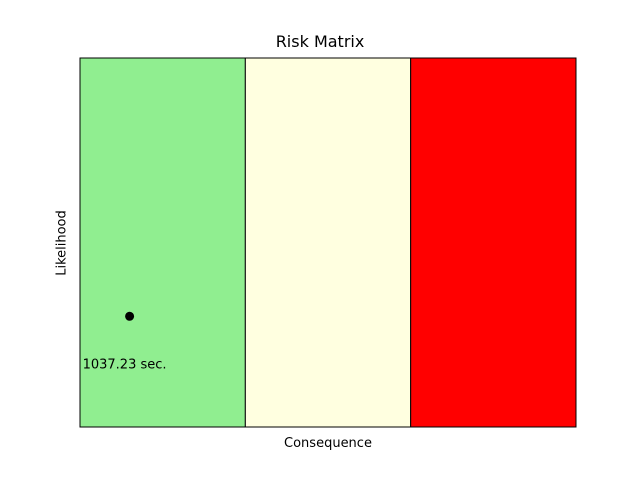 Image resolution: width=640 pixels, height=480 pixels. I want to click on x-axis-label: Consequence, so click(328, 443).